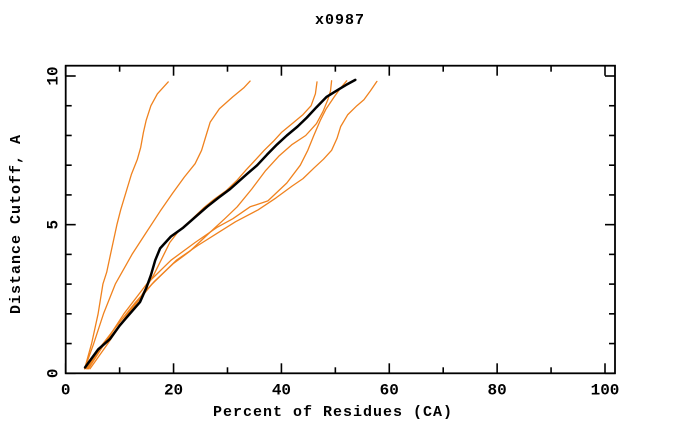 The height and width of the screenshot is (440, 680). Describe the element at coordinates (333, 412) in the screenshot. I see `x-axis-label: Percent of Residues (CA)` at that location.